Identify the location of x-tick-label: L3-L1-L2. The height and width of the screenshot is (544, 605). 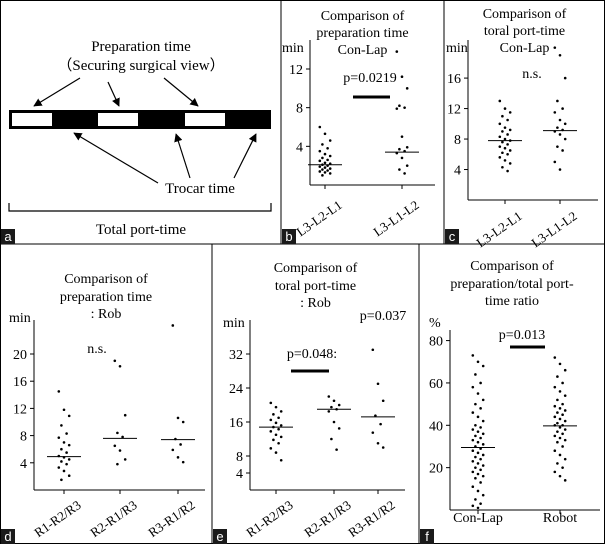
(396, 218).